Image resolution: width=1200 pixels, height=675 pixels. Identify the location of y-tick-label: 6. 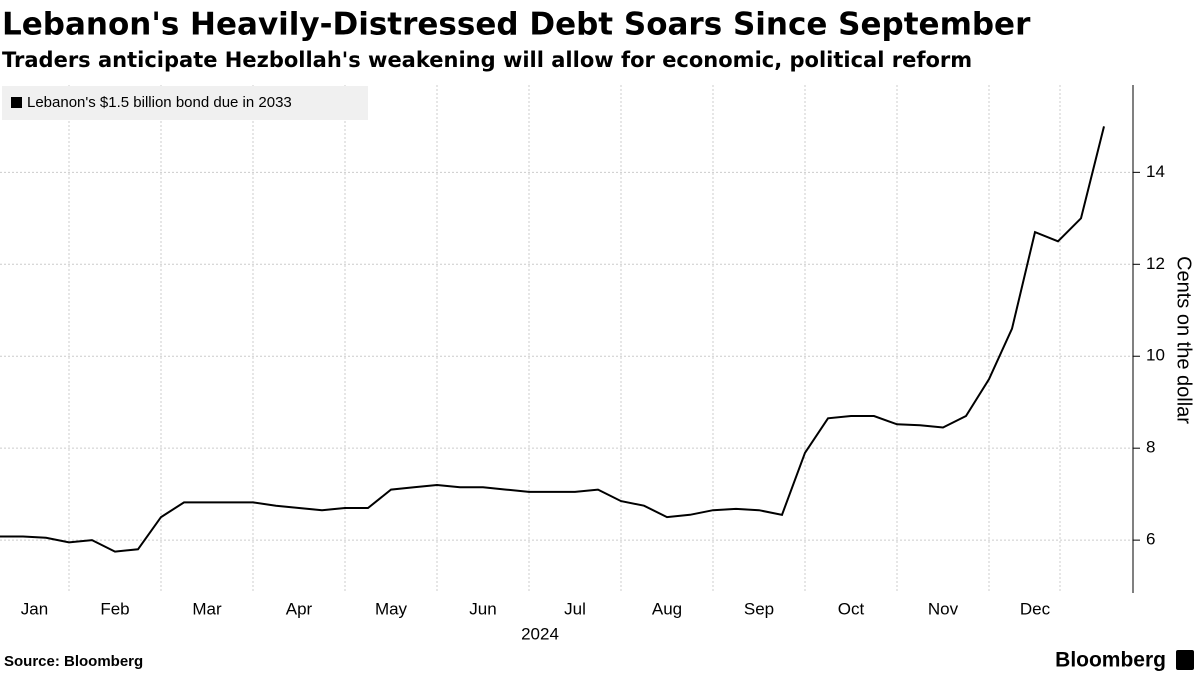
(1150, 539).